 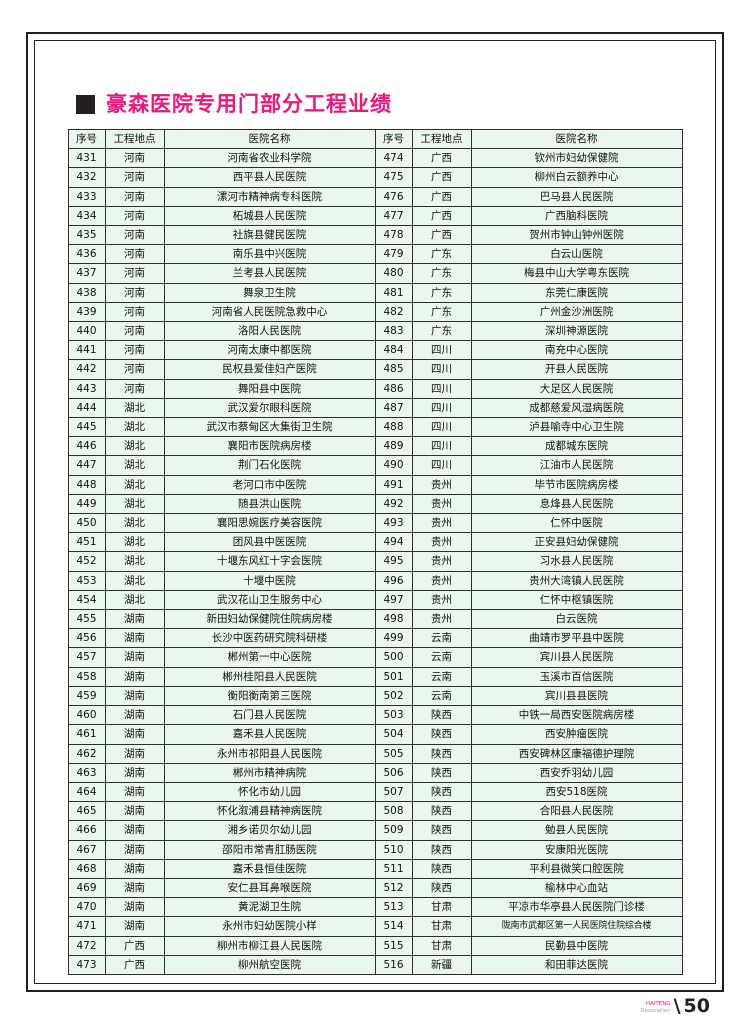 I want to click on footer-slash: \, so click(x=677, y=1006).